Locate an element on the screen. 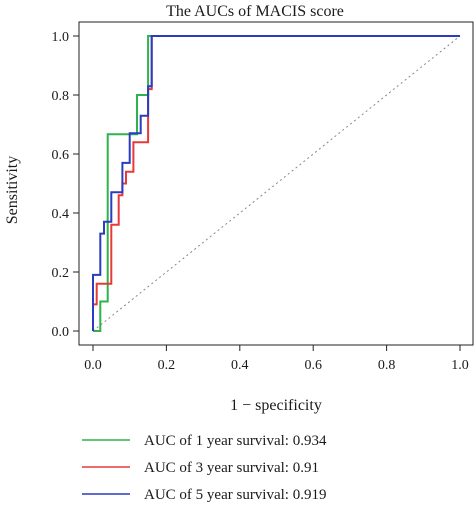 Image resolution: width=474 pixels, height=508 pixels. x-tick-label: 0.8 is located at coordinates (387, 365).